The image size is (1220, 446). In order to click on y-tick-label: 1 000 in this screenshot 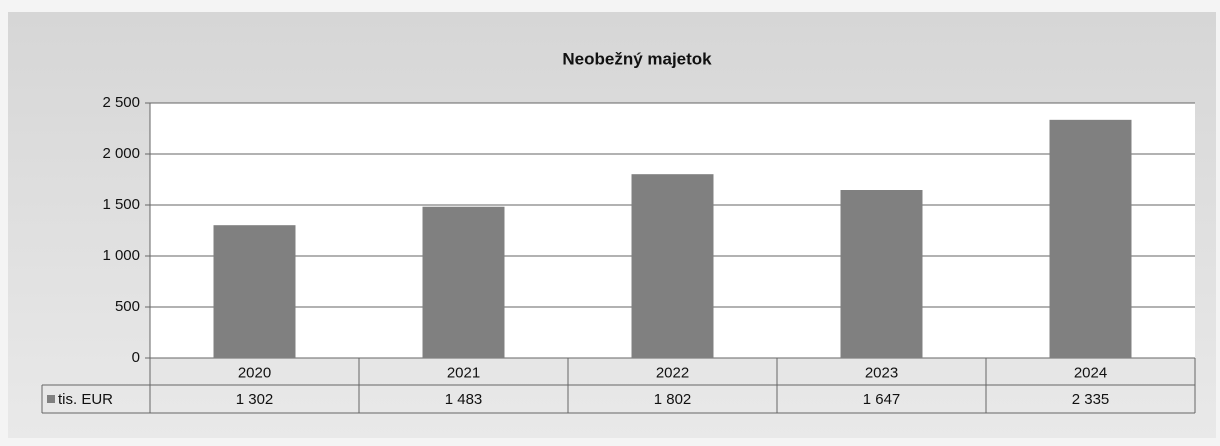, I will do `click(121, 255)`.